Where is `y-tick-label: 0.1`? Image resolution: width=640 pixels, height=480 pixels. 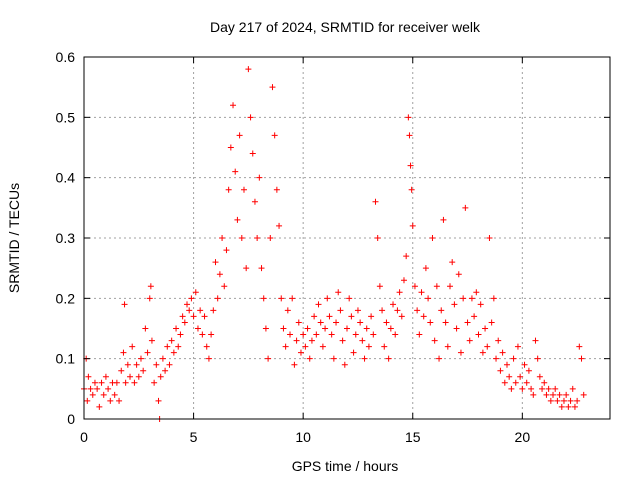 y-tick-label: 0.1 is located at coordinates (66, 359).